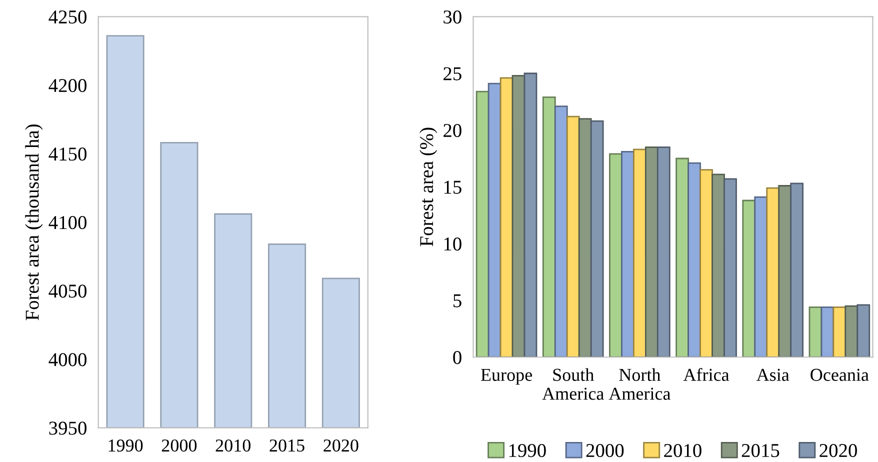  I want to click on y-tick-label: 10, so click(453, 244).